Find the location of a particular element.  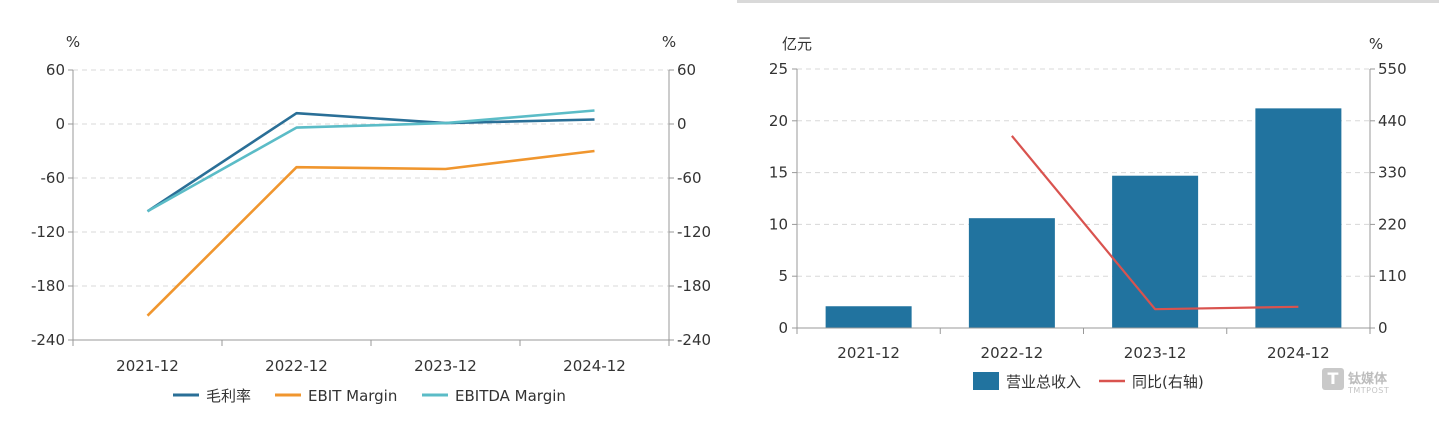

watermark-name-en: TMTPOST is located at coordinates (1369, 390).